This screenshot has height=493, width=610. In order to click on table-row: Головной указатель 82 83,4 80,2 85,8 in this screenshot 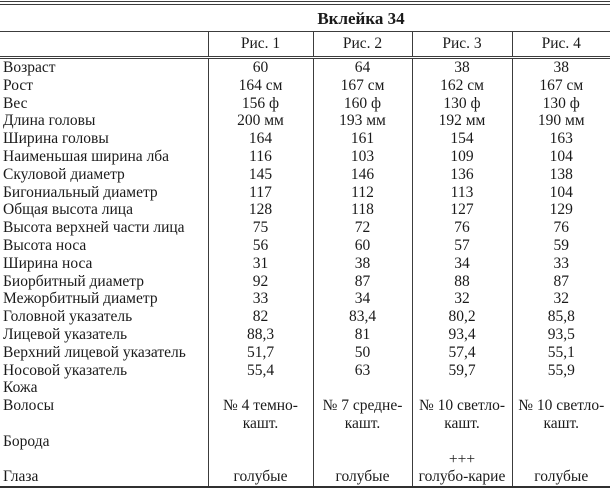, I will do `click(305, 317)`.